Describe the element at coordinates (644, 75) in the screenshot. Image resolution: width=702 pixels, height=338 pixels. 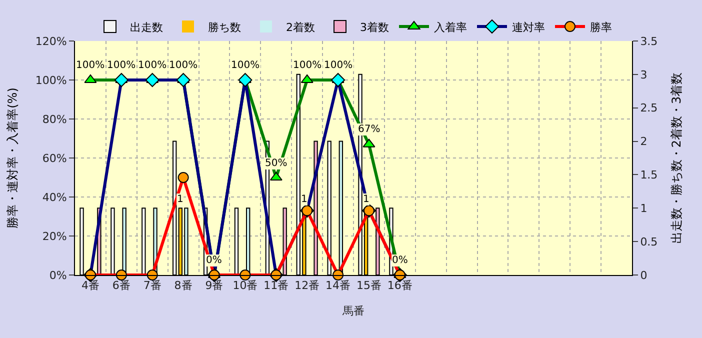
I see `y2-tick-label: 3` at that location.